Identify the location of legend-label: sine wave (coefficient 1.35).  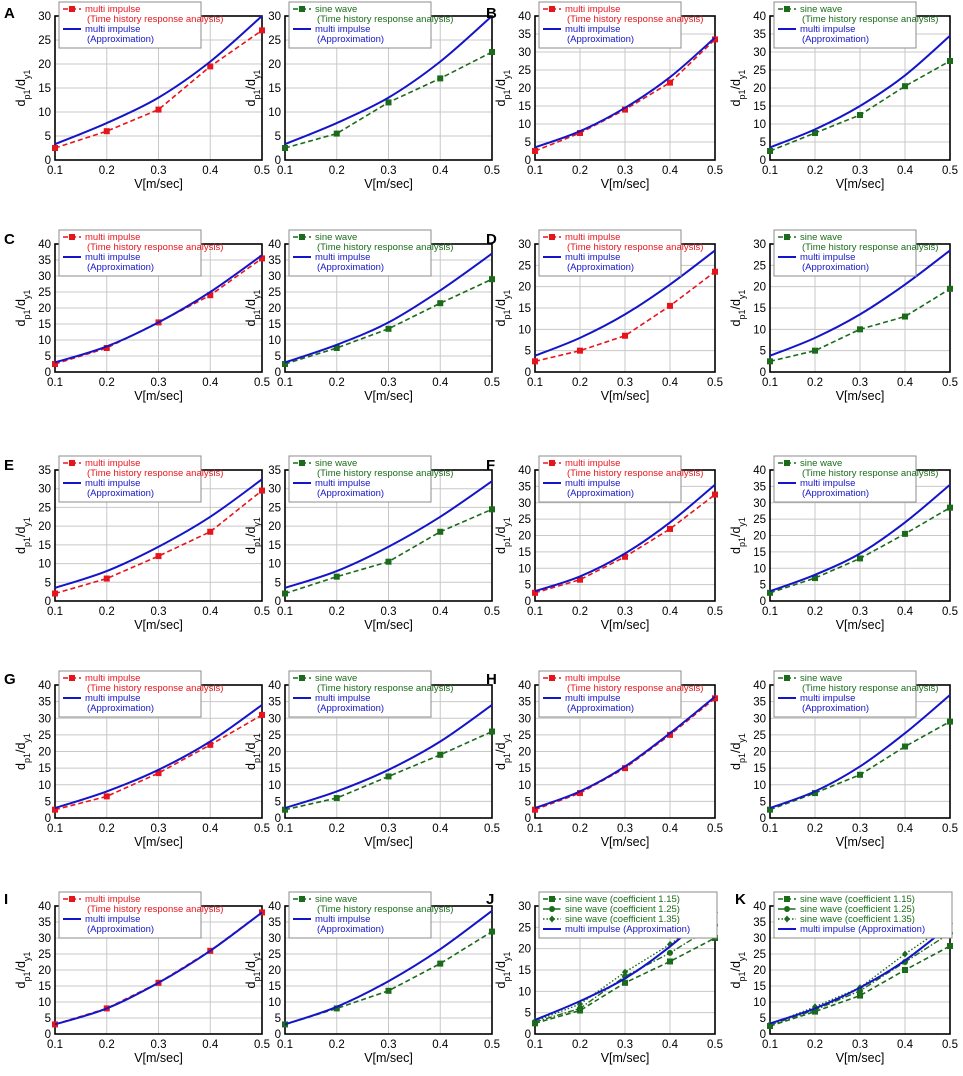
(857, 919).